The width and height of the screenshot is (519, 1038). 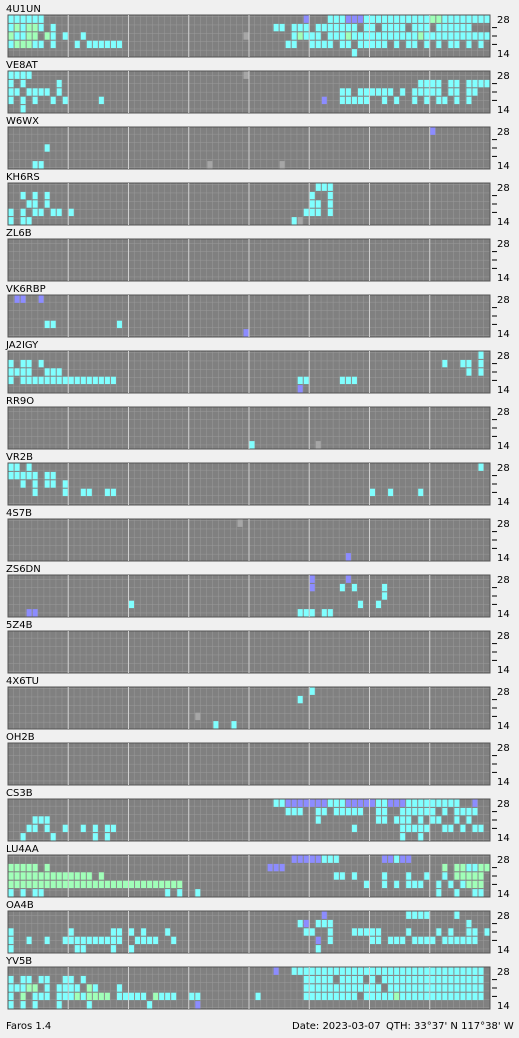 What do you see at coordinates (26, 289) in the screenshot?
I see `station-name: VK6RBP` at bounding box center [26, 289].